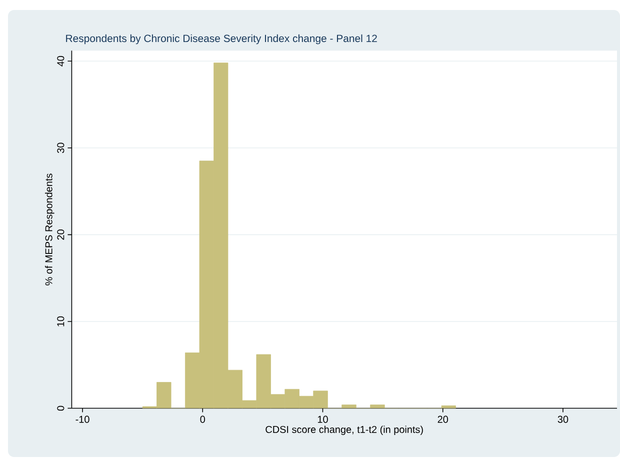 This screenshot has width=620, height=465. Describe the element at coordinates (83, 419) in the screenshot. I see `x-tick-label: -10` at that location.